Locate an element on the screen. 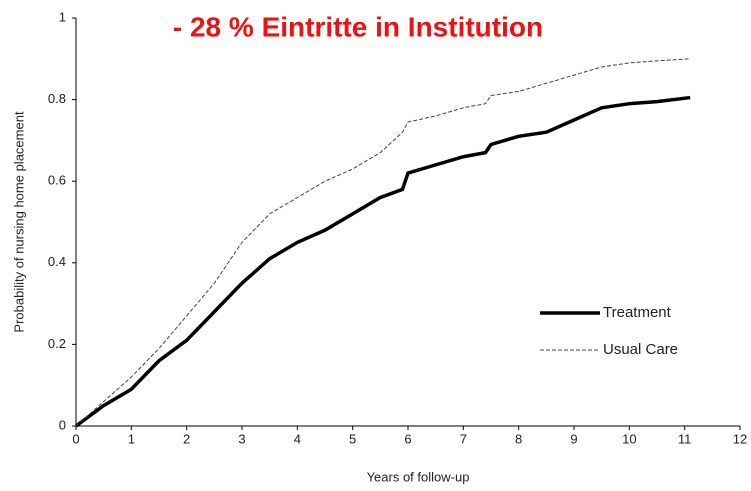  y-tick-label: 1 is located at coordinates (62, 16).